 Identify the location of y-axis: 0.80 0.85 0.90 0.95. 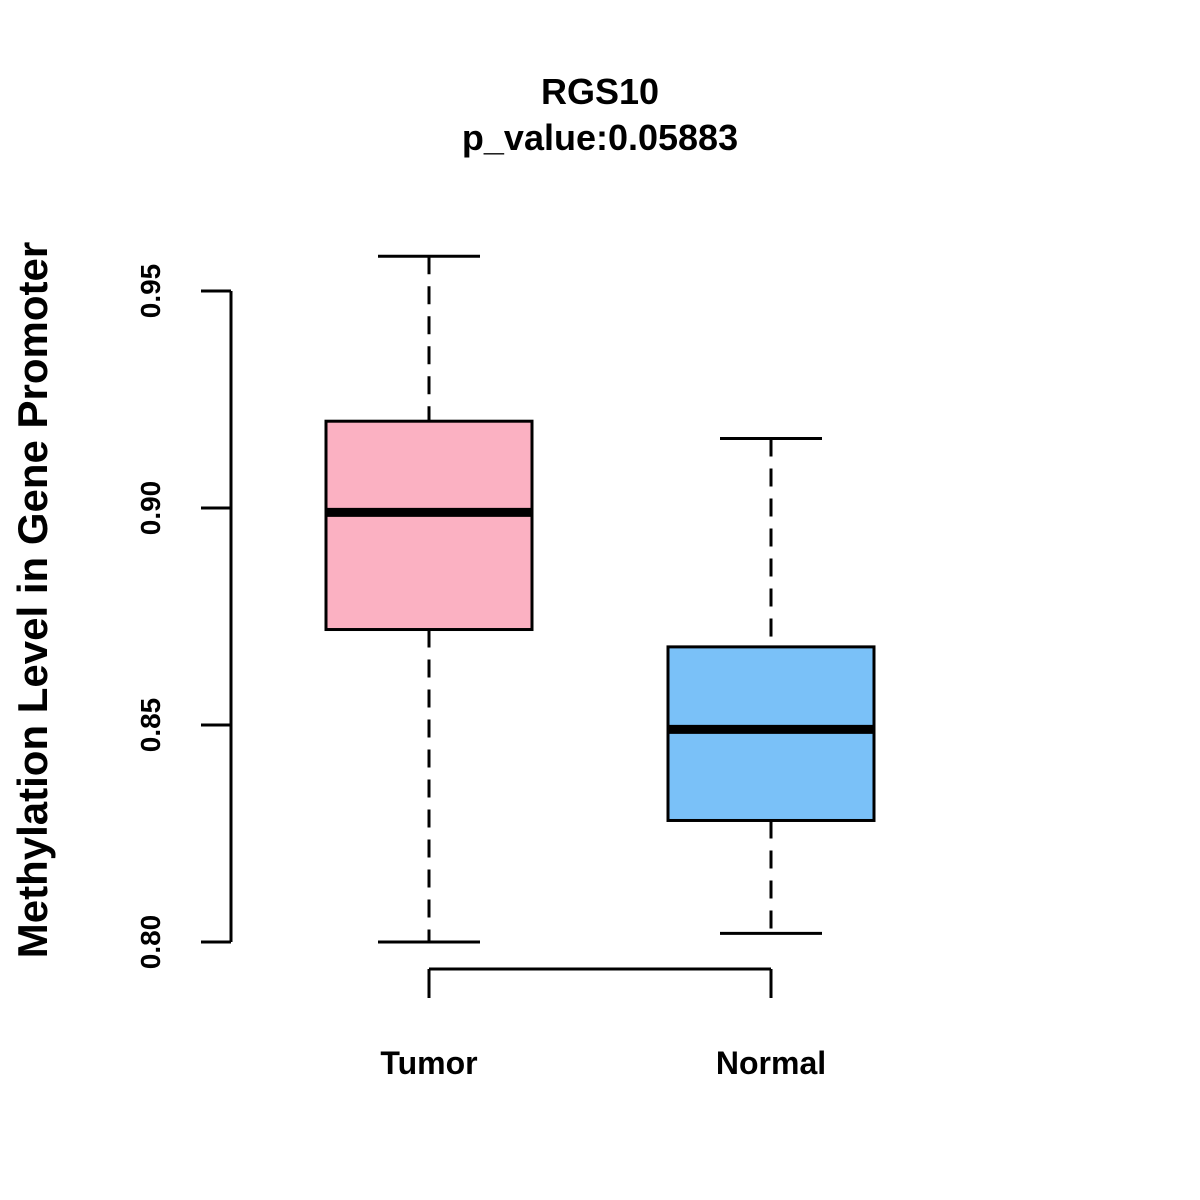
(184, 617).